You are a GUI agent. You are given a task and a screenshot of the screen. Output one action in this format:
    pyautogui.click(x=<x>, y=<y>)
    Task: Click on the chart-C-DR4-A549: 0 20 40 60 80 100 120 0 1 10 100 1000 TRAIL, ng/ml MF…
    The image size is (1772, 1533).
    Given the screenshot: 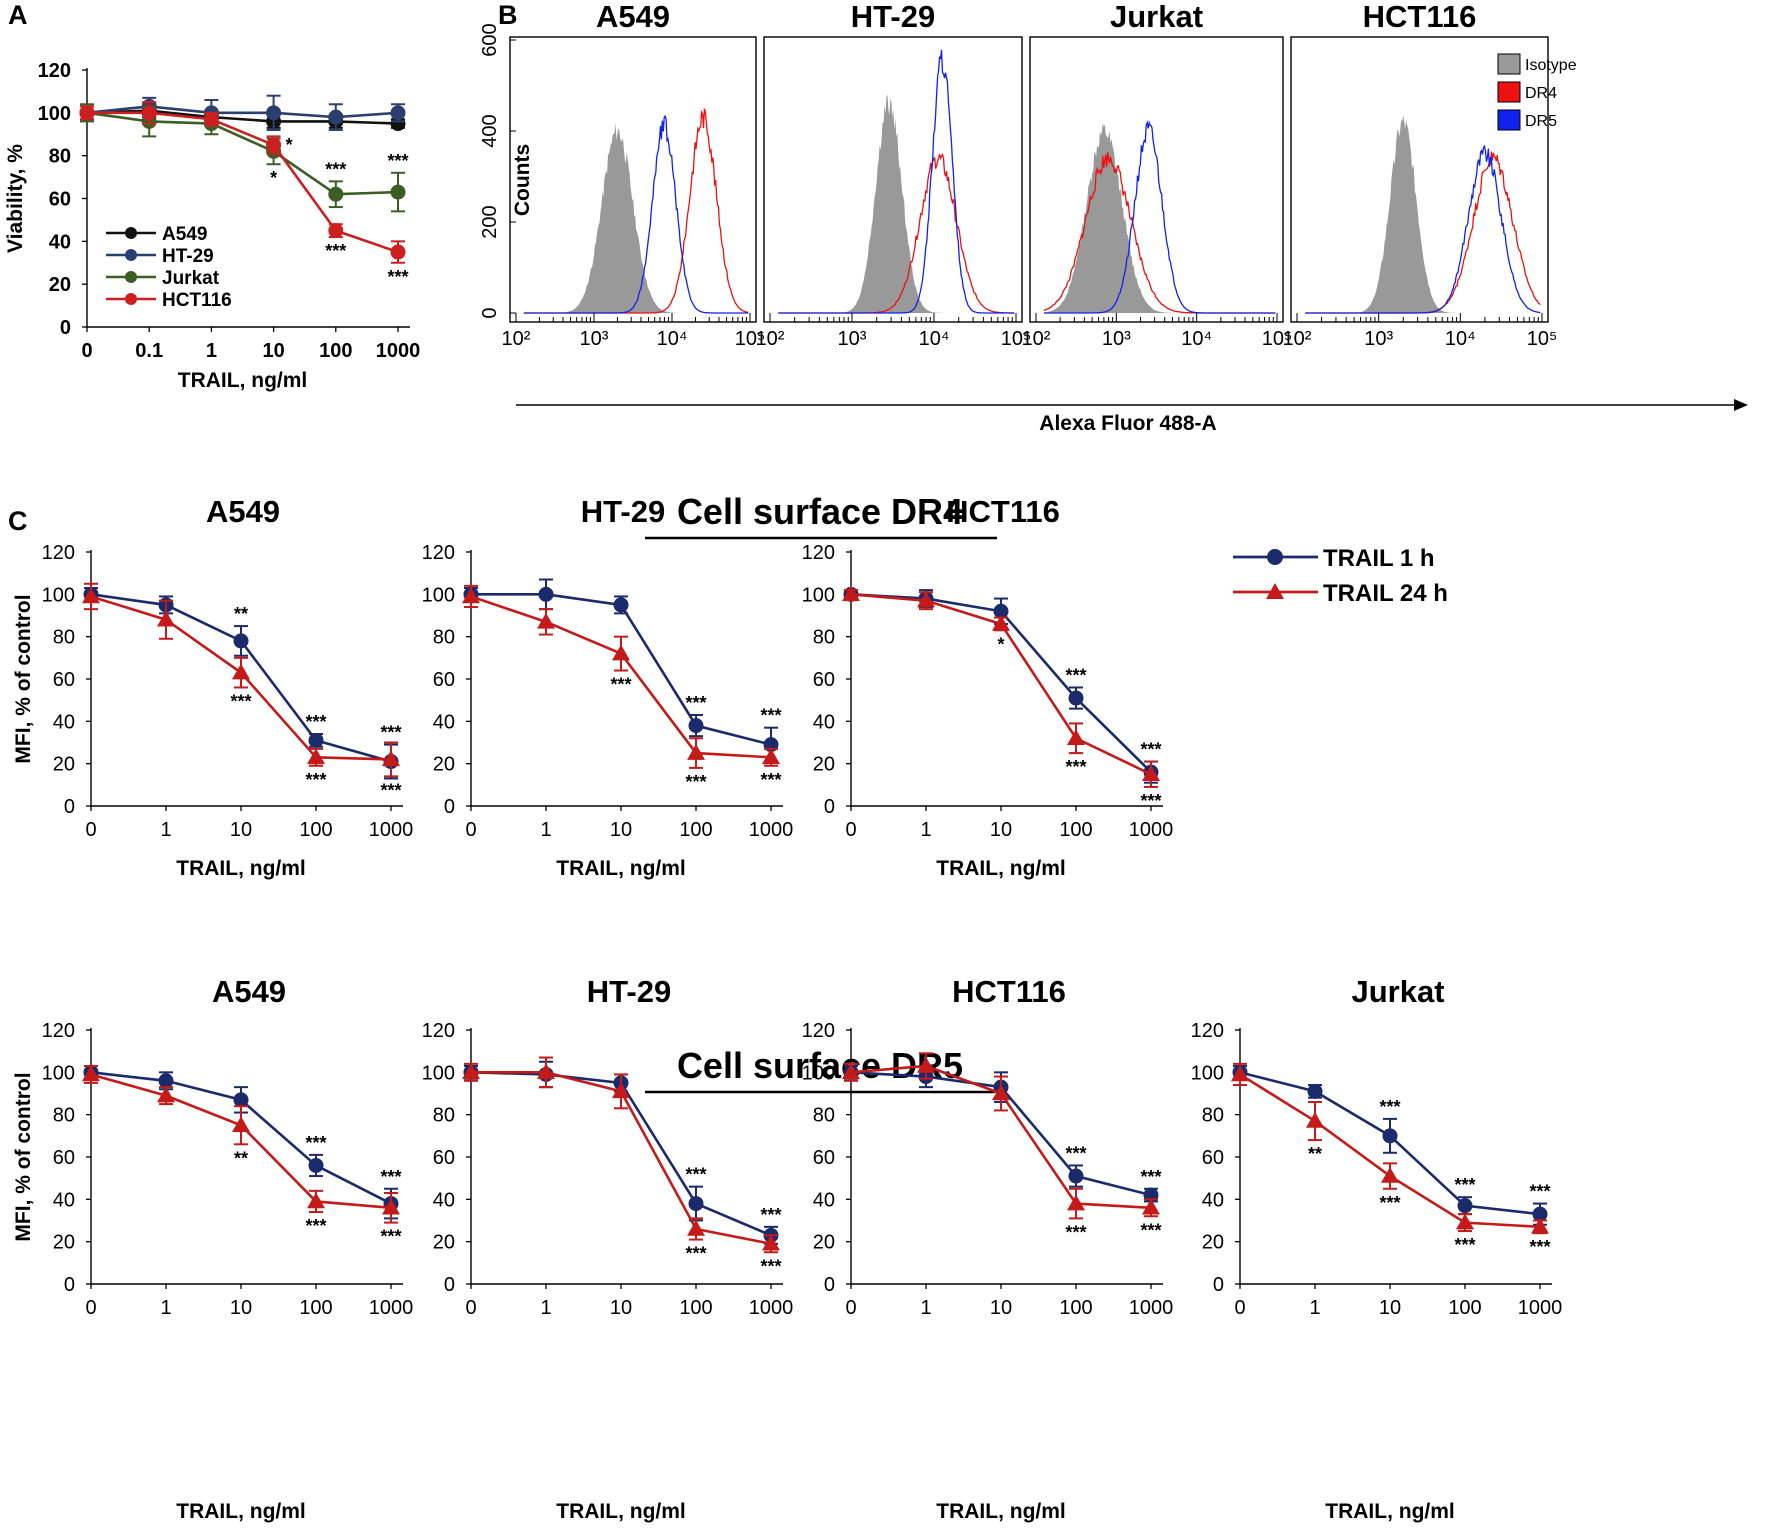 What is the action you would take?
    pyautogui.click(x=212, y=687)
    